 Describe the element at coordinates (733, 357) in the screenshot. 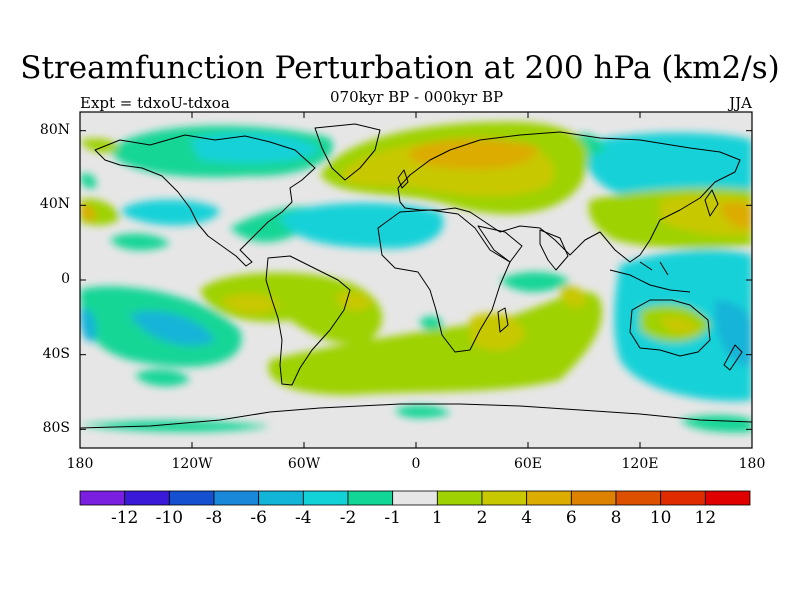

I see `coastline-new-zealand` at that location.